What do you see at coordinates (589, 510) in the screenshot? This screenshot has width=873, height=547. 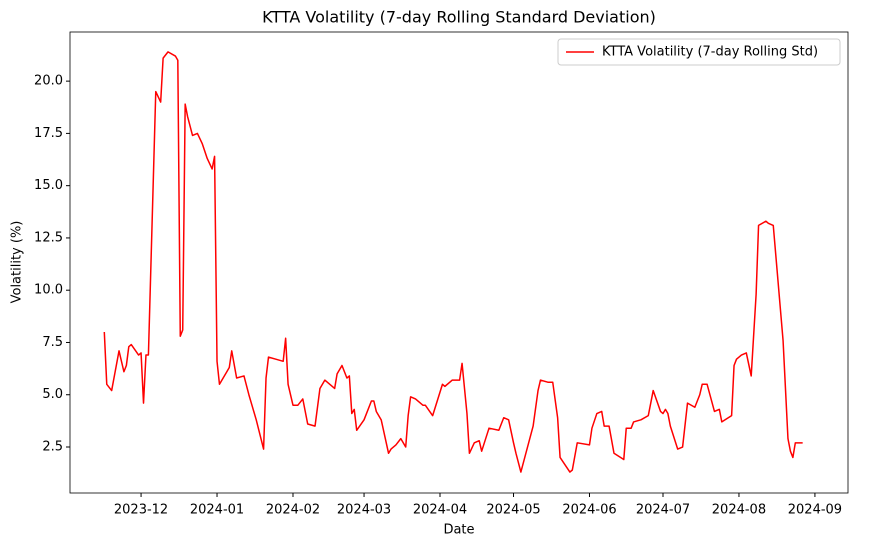 I see `x-tick-label: 2024-06` at bounding box center [589, 510].